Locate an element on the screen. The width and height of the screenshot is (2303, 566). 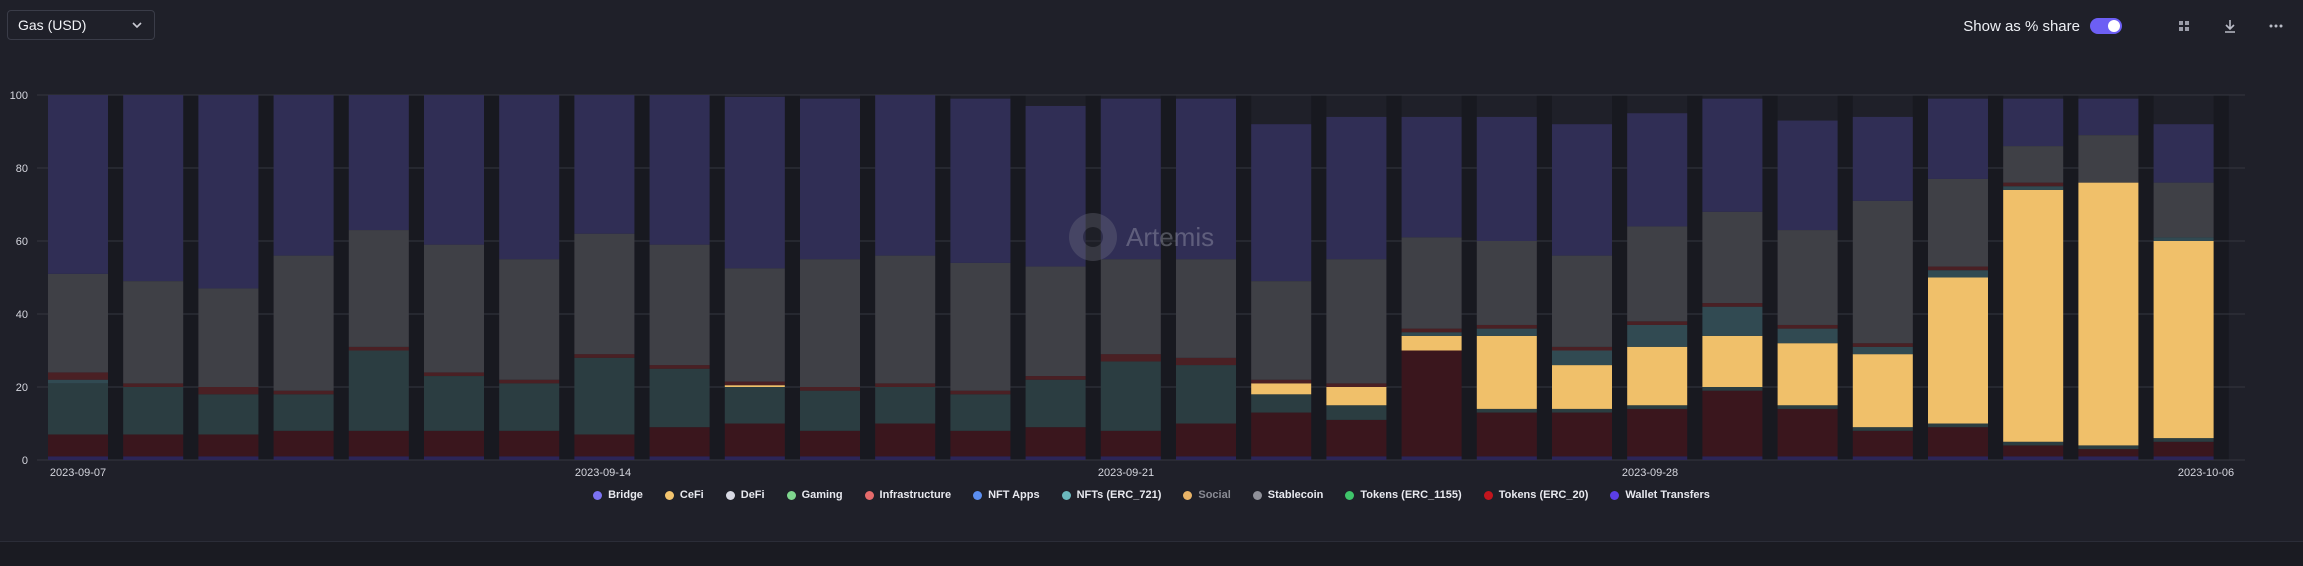
grid-icon is located at coordinates (2184, 26).